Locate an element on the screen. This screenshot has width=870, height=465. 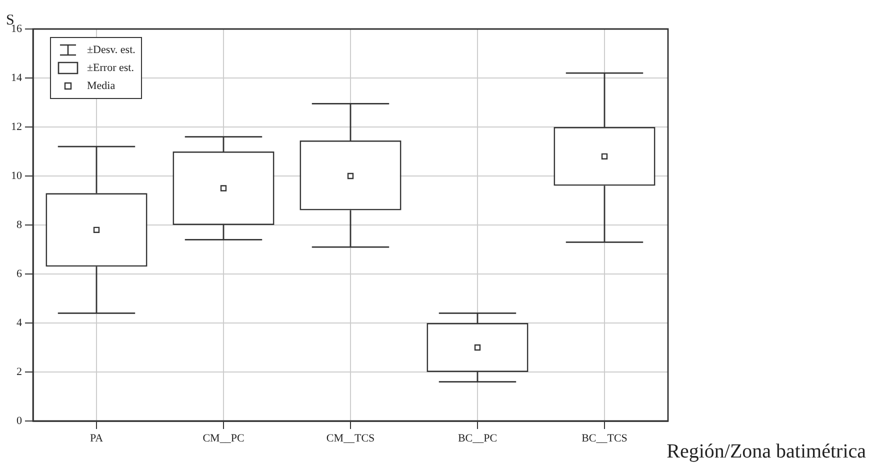
y-tick-label: 2 is located at coordinates (19, 372).